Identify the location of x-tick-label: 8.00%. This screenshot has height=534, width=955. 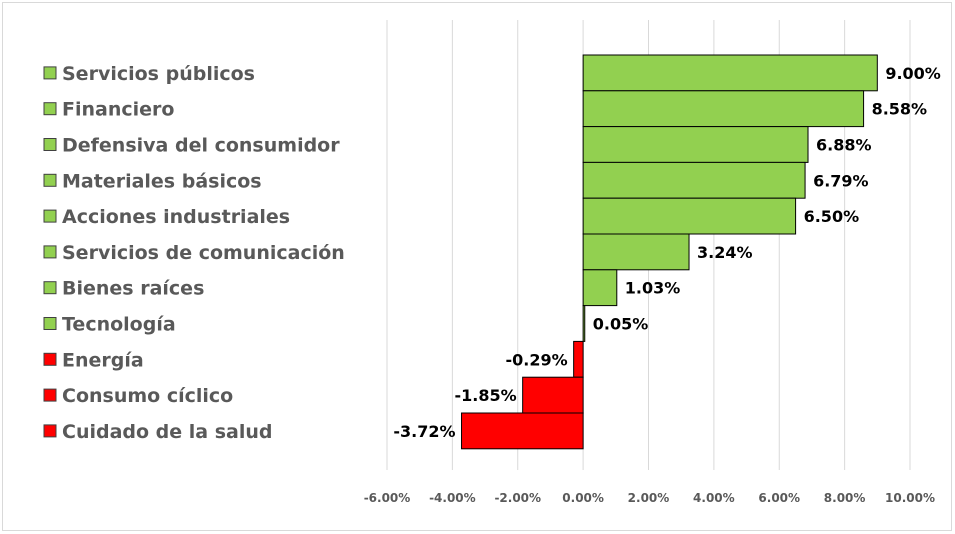
(845, 498).